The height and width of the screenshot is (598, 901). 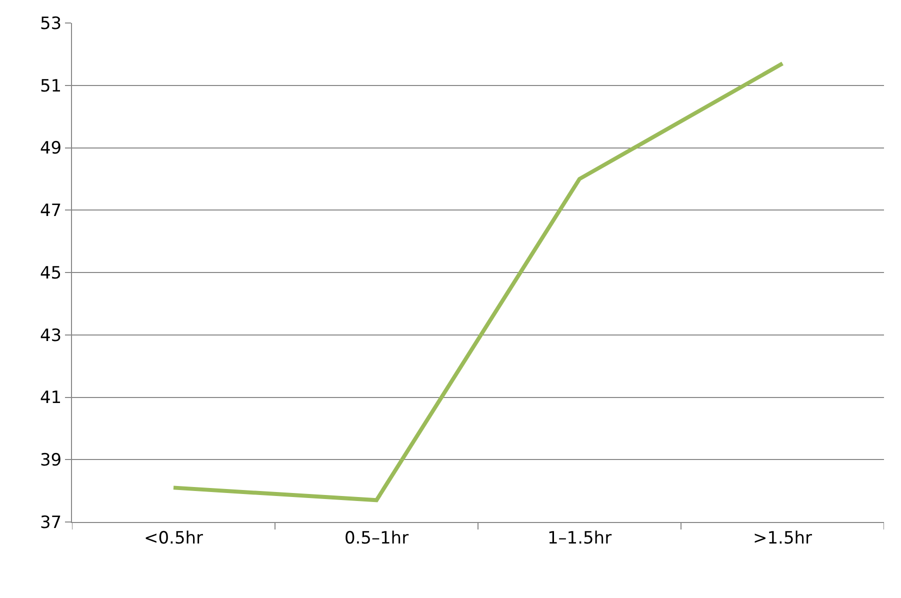 What do you see at coordinates (51, 86) in the screenshot?
I see `y-tick-label: 51` at bounding box center [51, 86].